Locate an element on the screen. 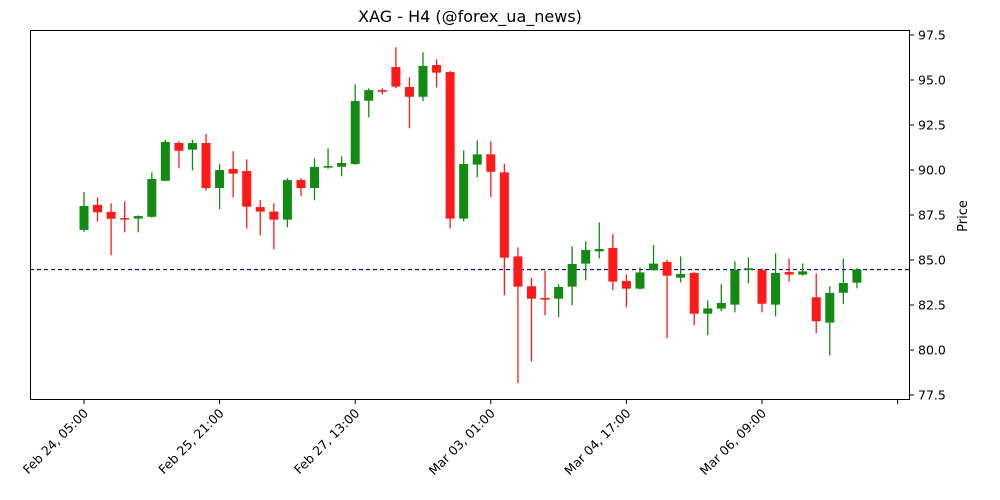 Image resolution: width=1000 pixels, height=500 pixels. y-tick-label: 85.0 is located at coordinates (932, 260).